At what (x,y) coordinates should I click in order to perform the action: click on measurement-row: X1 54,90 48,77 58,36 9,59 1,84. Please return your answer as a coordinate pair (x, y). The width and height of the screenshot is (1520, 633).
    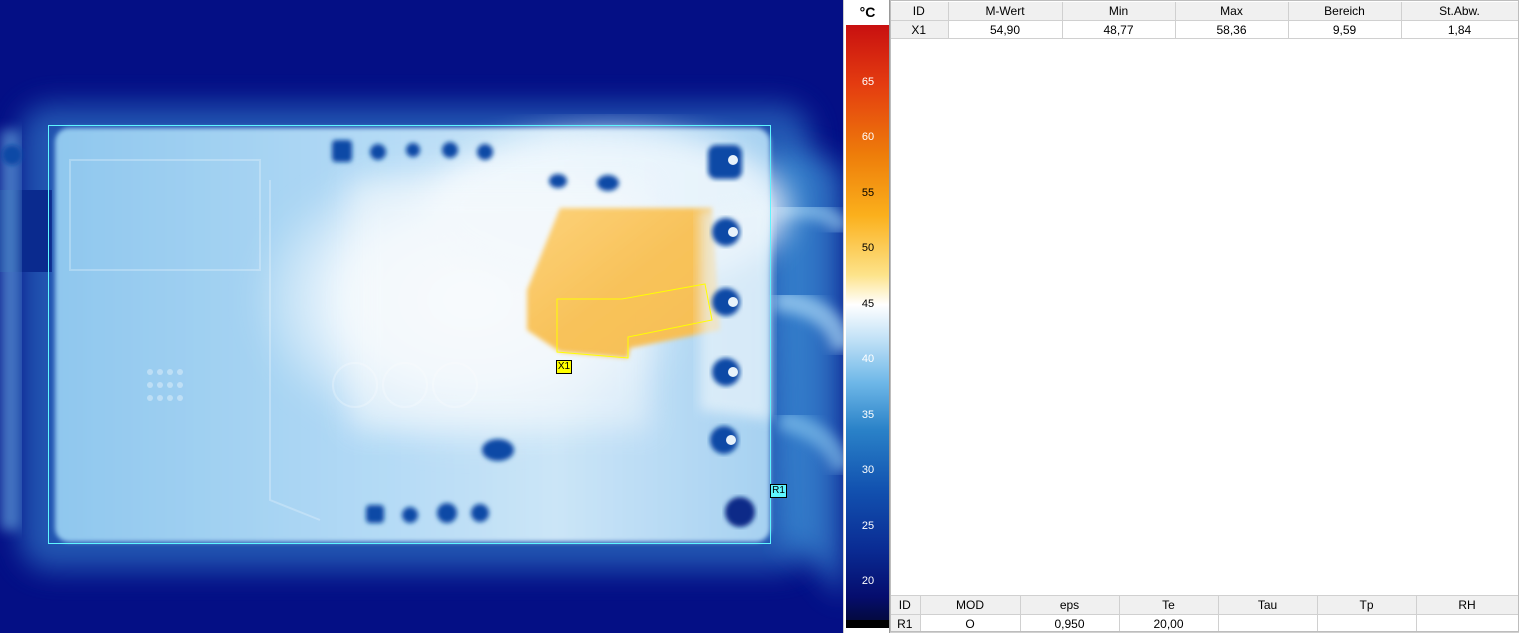
    Looking at the image, I should click on (1204, 29).